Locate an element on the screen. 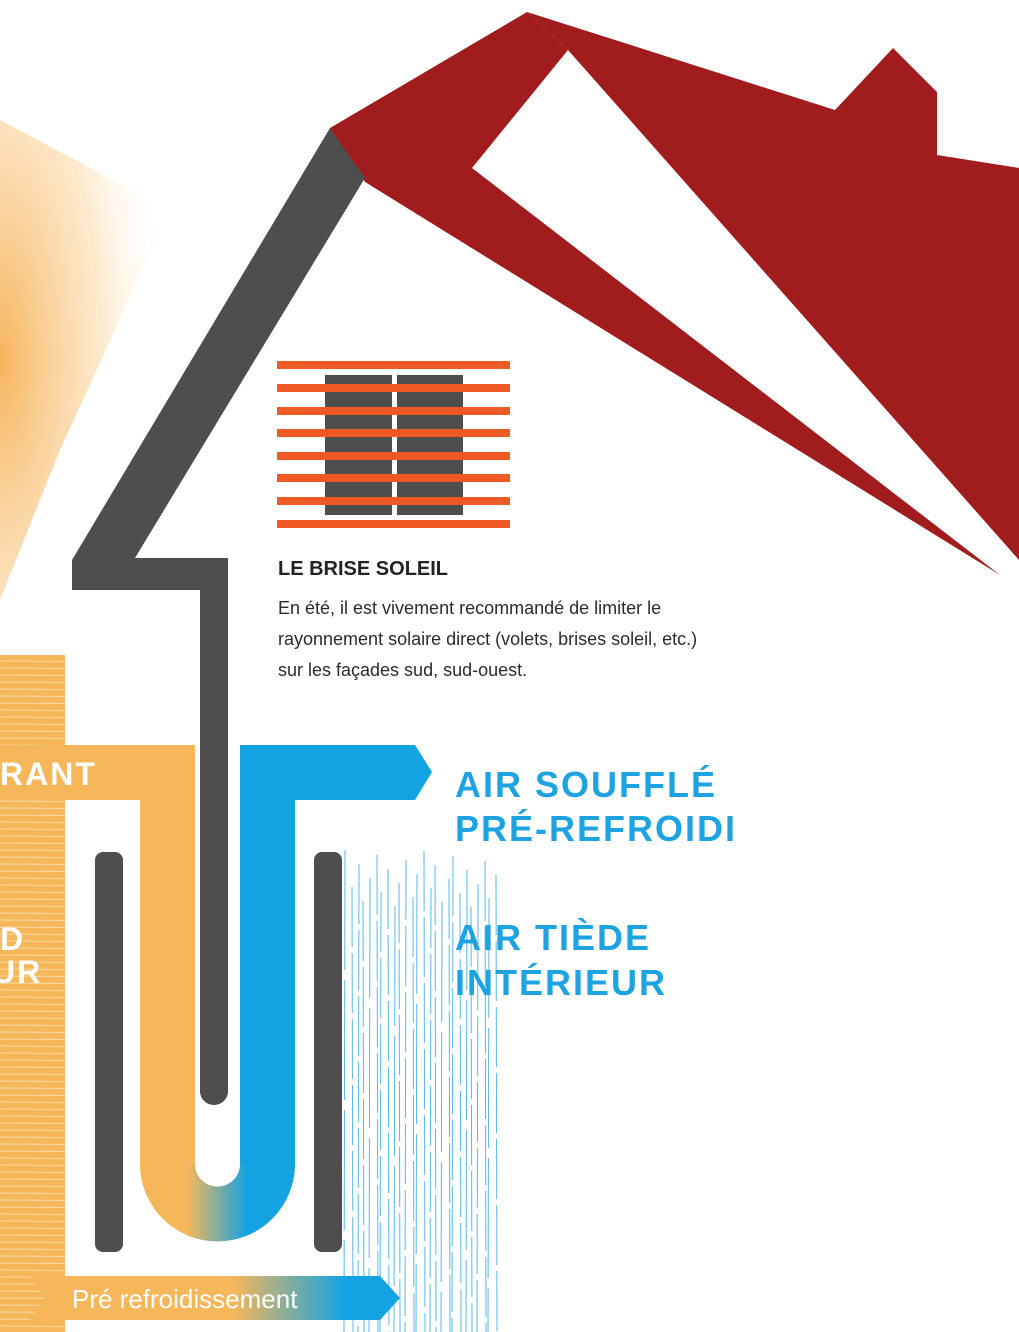  air-label: AIR TIÈDE is located at coordinates (553, 937).